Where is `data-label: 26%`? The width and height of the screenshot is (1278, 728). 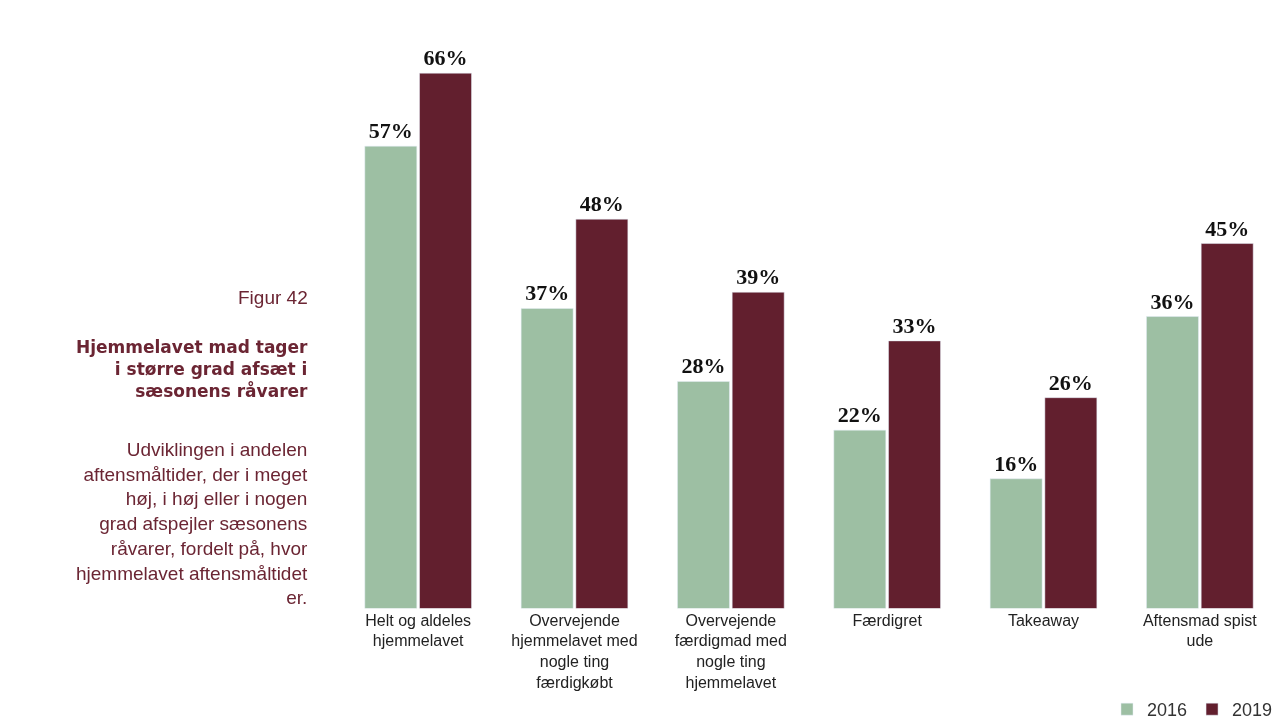 data-label: 26% is located at coordinates (1070, 382).